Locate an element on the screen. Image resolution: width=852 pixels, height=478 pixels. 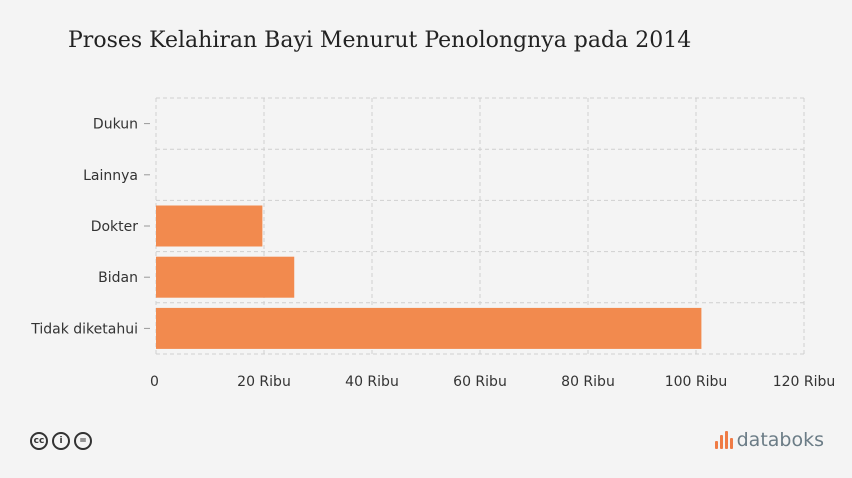
x-tick-label: 80 Ribu is located at coordinates (588, 382).